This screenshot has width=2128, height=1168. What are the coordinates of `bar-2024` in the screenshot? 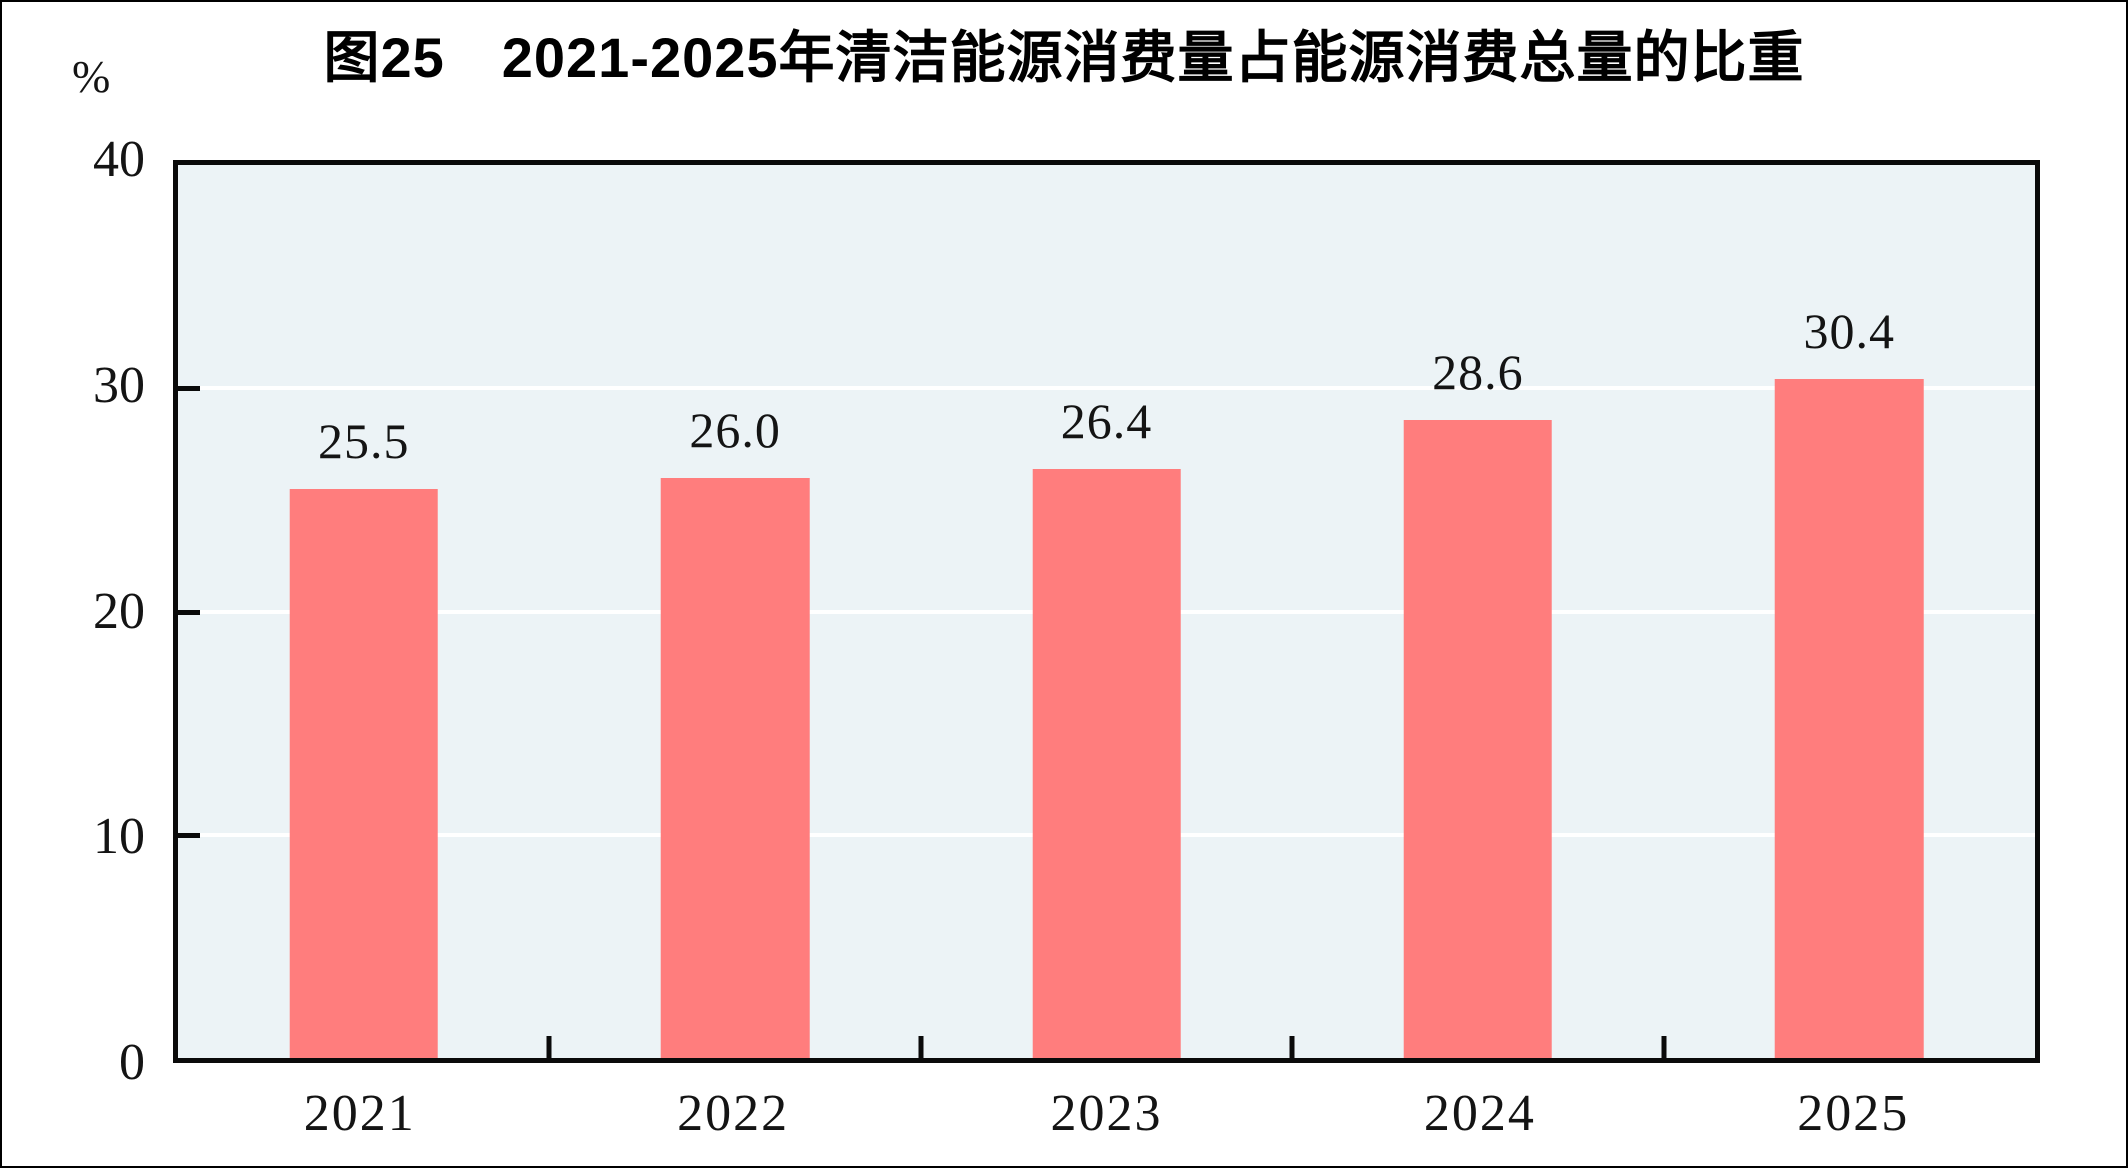 It's located at (1478, 738).